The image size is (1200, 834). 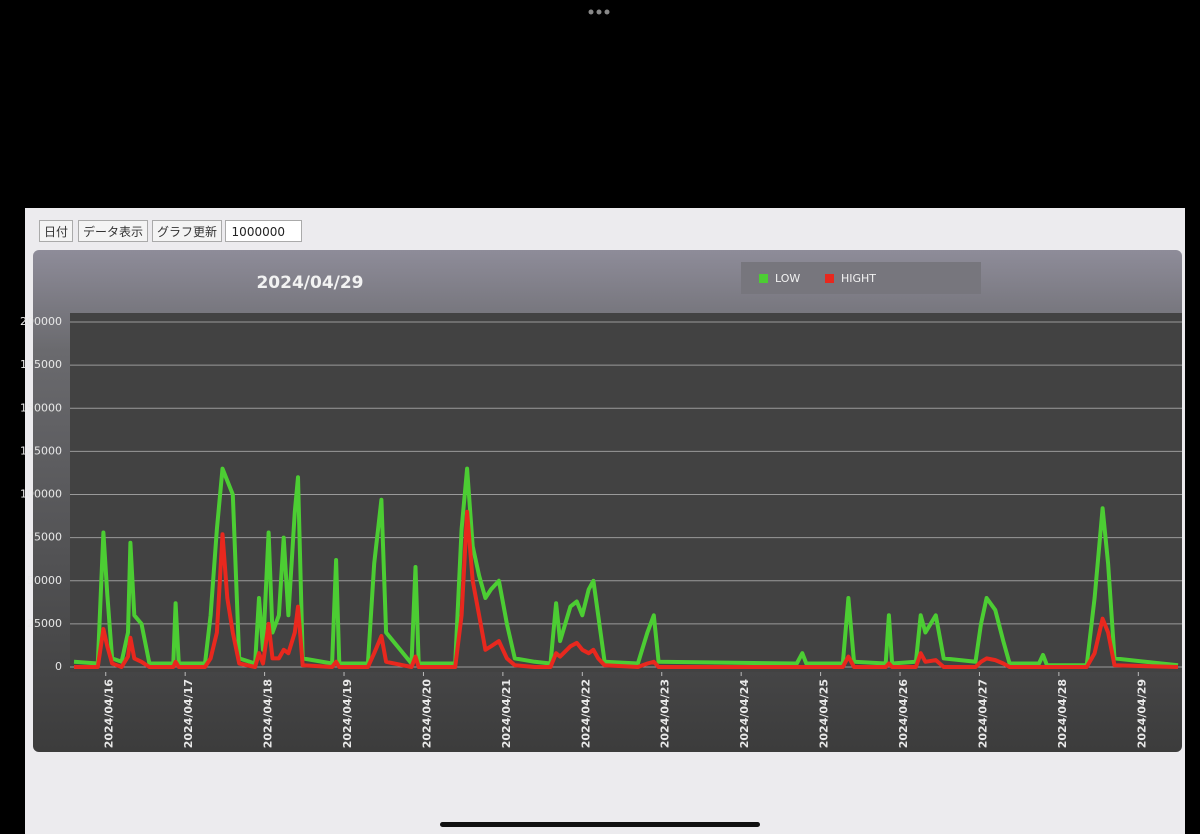 What do you see at coordinates (44, 537) in the screenshot?
I see `y-tick-label: 75000` at bounding box center [44, 537].